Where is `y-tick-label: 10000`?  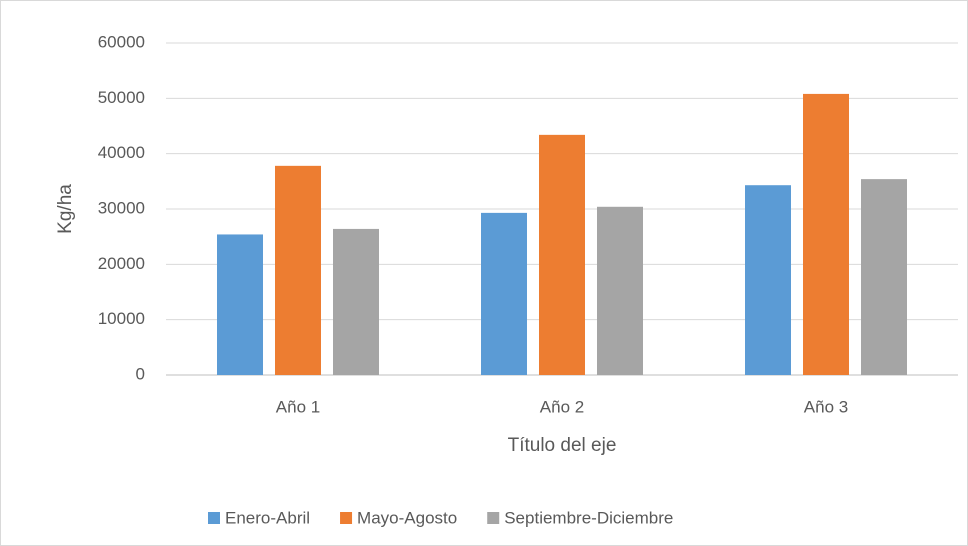
y-tick-label: 10000 is located at coordinates (121, 318).